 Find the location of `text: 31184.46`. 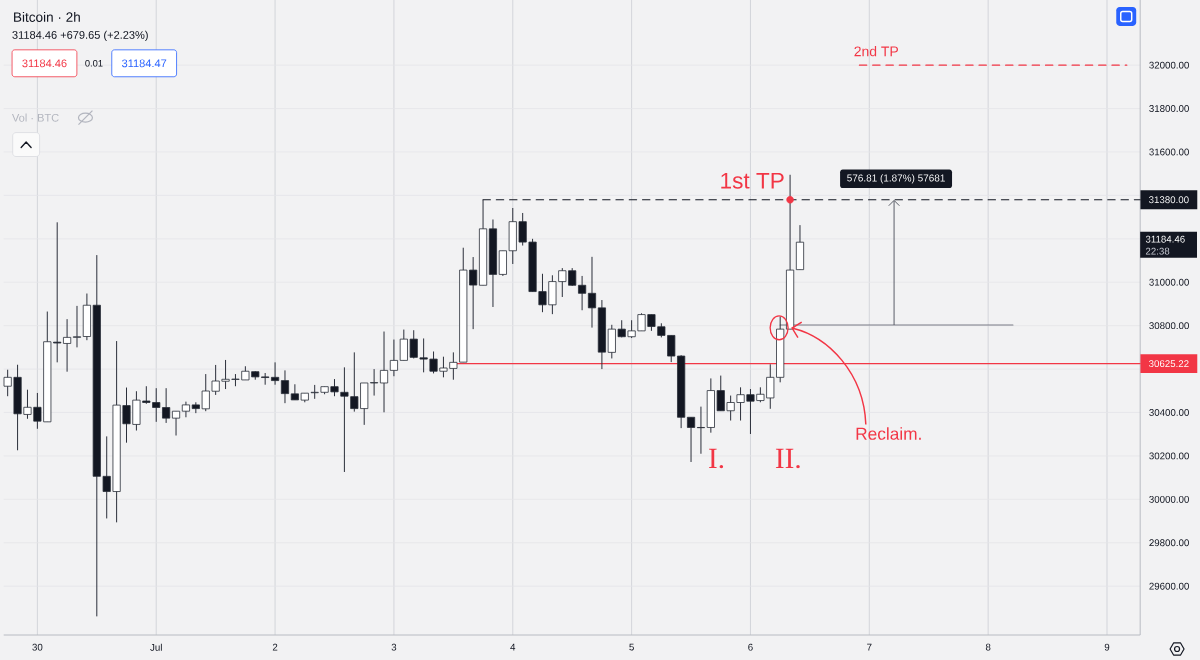

text: 31184.46 is located at coordinates (1165, 239).